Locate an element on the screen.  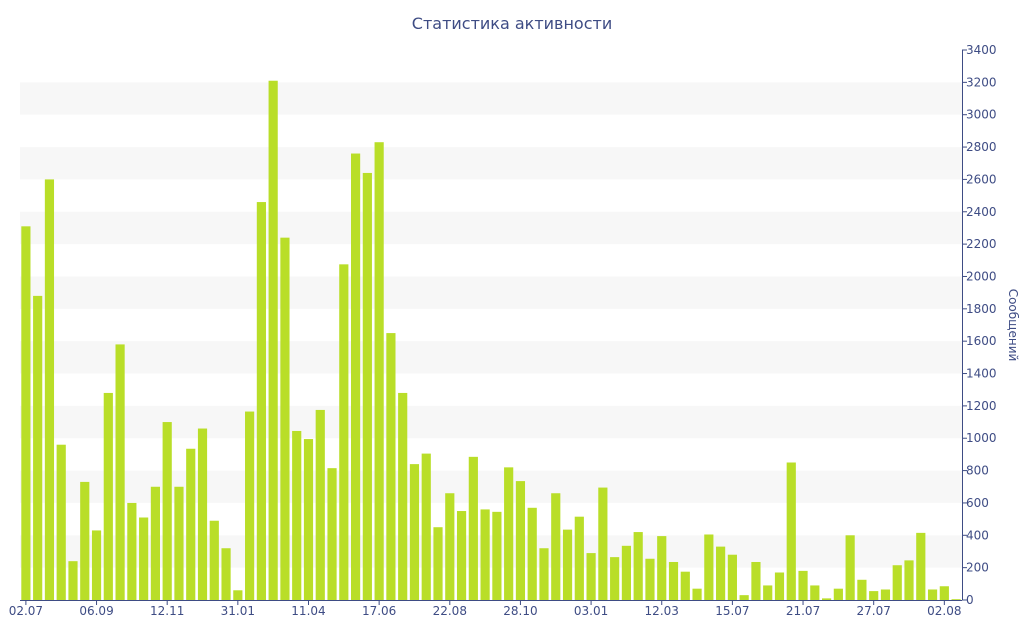
y-tick-label: 600 is located at coordinates (977, 503).